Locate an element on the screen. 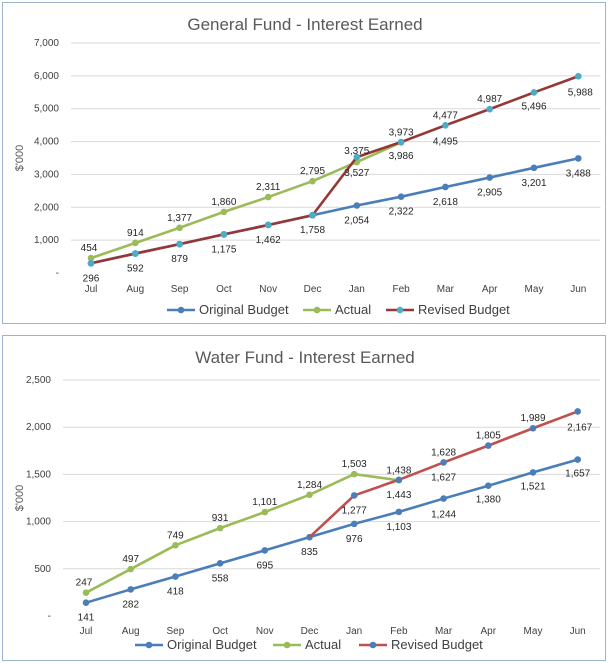 The width and height of the screenshot is (610, 663). revised-data-label: 4,495 is located at coordinates (445, 141).